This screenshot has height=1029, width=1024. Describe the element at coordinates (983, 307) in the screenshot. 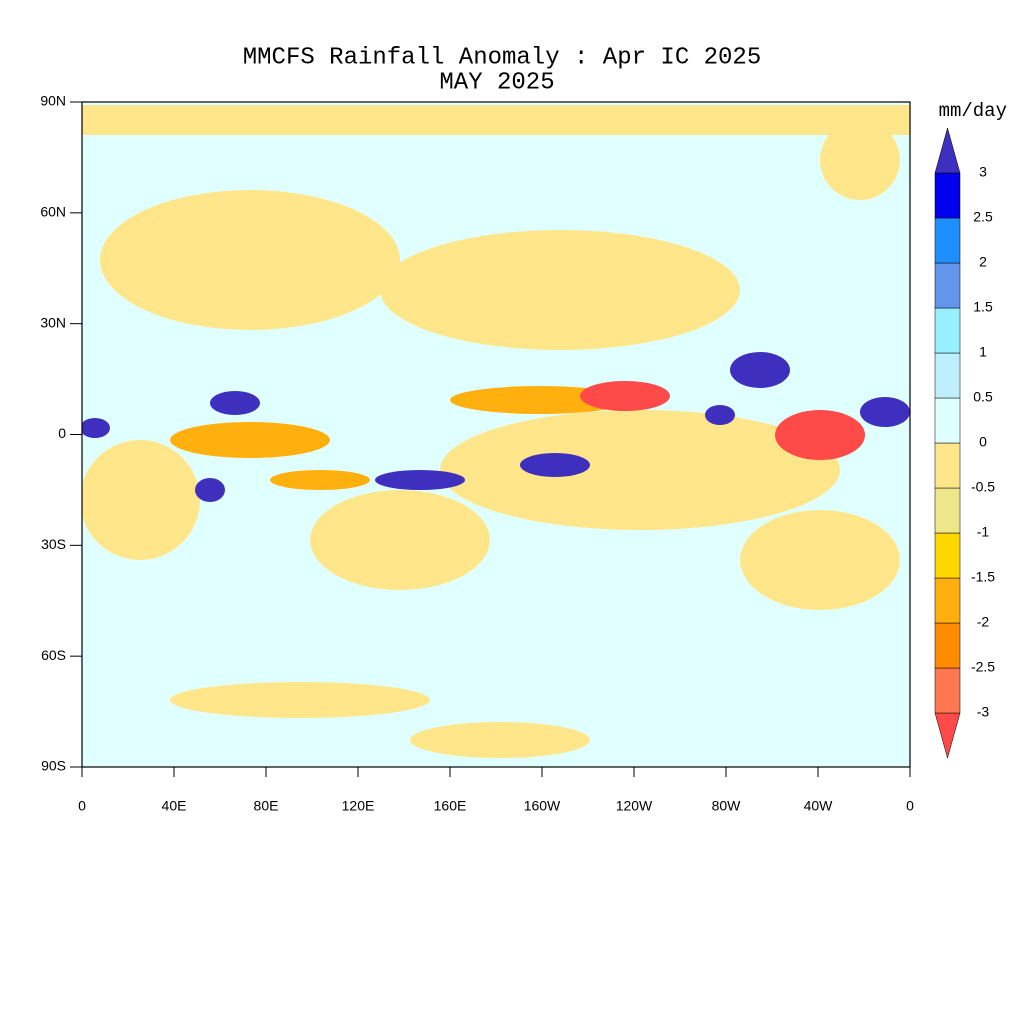

I see `colorbar-label: 1.5` at that location.